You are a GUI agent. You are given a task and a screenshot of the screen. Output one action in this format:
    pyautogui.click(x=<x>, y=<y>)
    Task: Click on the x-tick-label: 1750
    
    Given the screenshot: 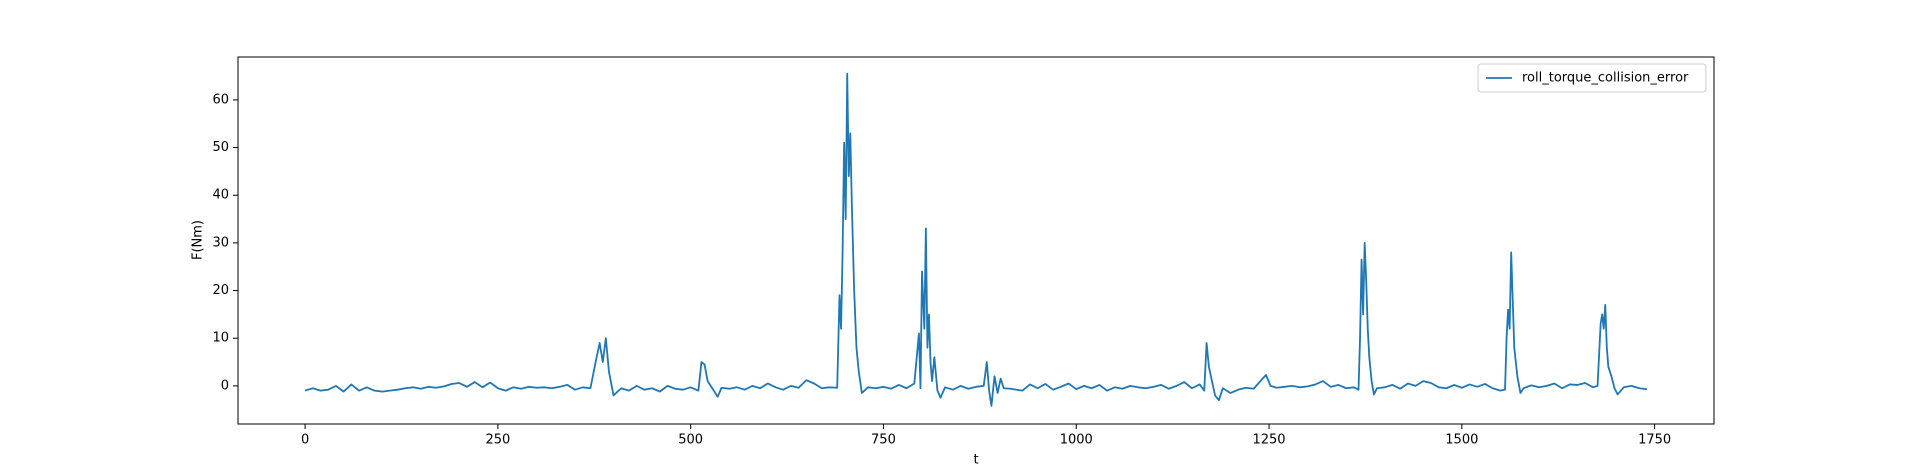 What is the action you would take?
    pyautogui.click(x=1654, y=440)
    